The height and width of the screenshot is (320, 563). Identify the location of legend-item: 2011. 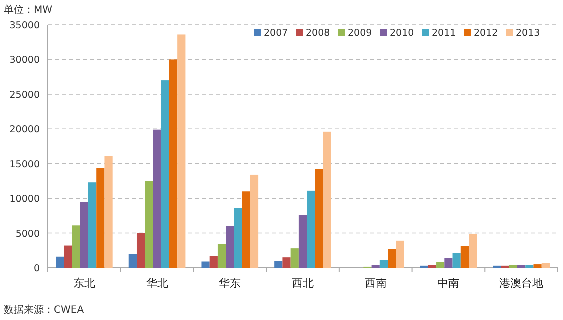
(439, 33).